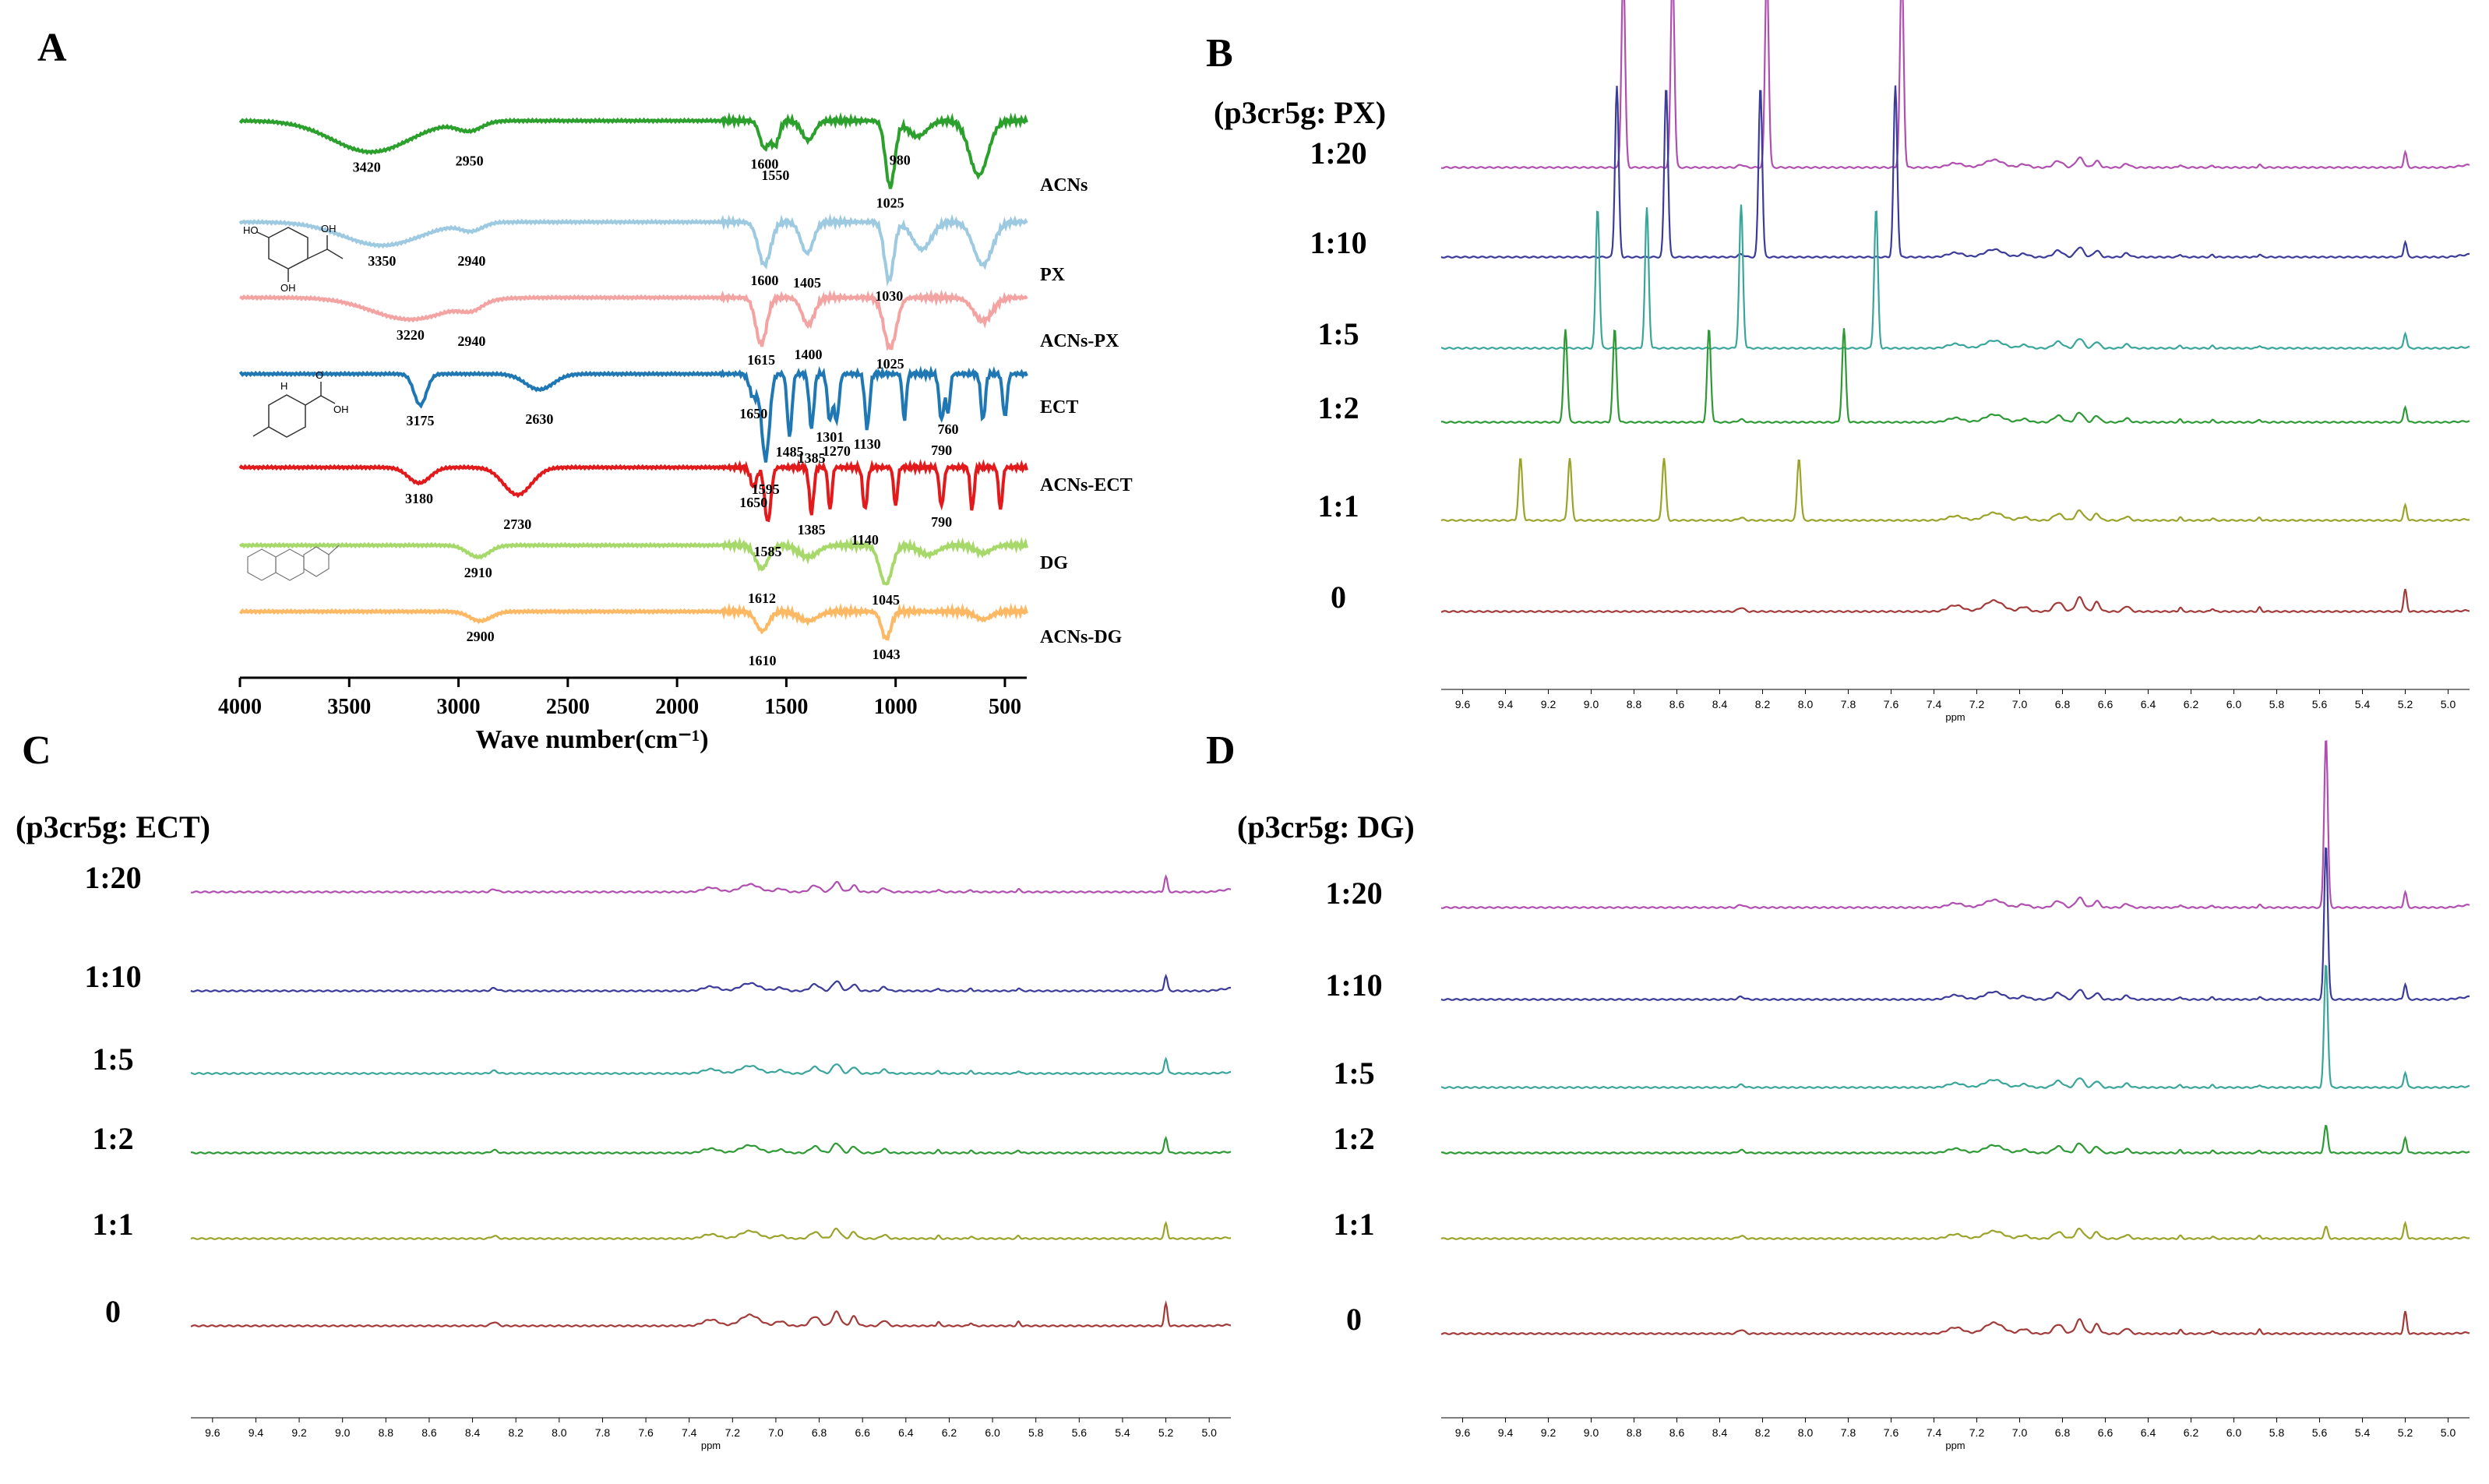 The image size is (2489, 1484). I want to click on nmr-b-tick-9-6: 9.6, so click(1463, 704).